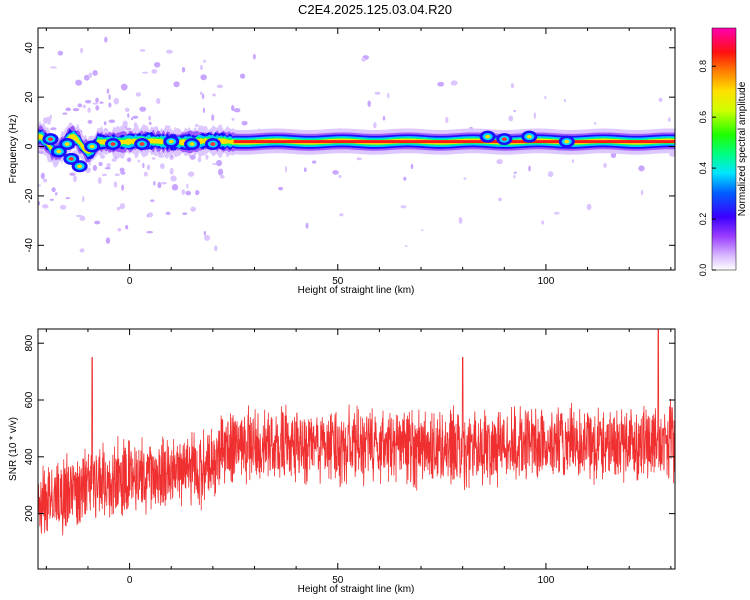 This screenshot has width=750, height=600. Describe the element at coordinates (29, 97) in the screenshot. I see `y-tick-label: 20` at that location.